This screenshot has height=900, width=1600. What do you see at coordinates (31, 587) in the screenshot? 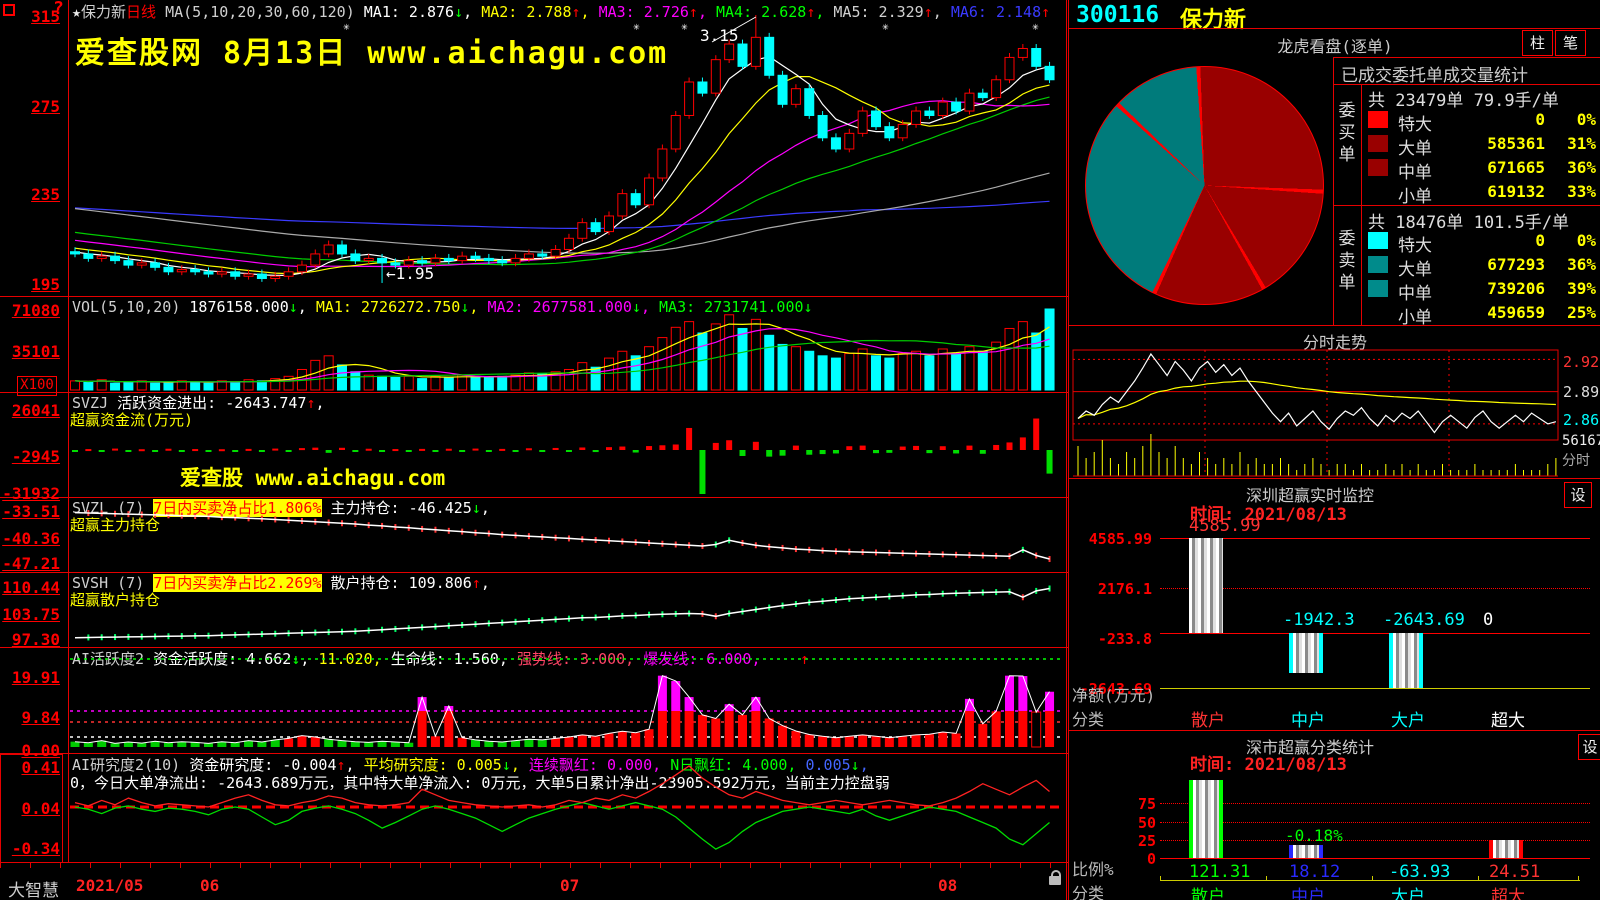
I see `y-axis-label-svsh: 110.44` at bounding box center [31, 587].